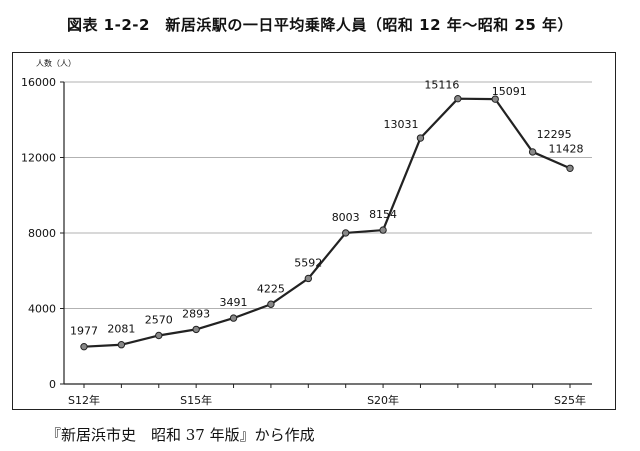  I want to click on data-label: 3491, so click(234, 302).